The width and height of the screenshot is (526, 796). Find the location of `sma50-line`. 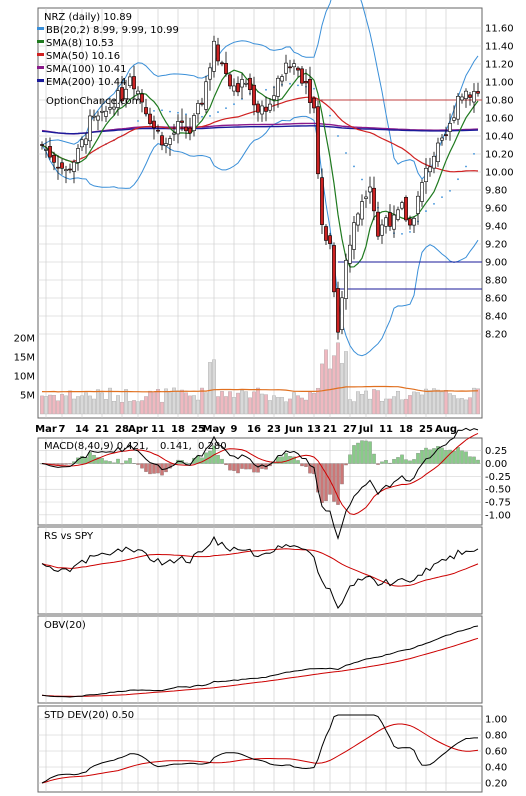

sma50-line is located at coordinates (260, 134).